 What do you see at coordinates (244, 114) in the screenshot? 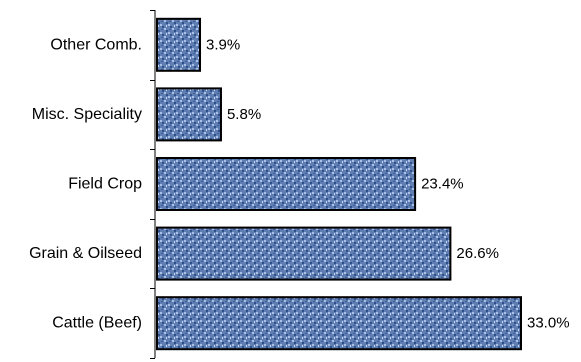
I see `value-label: 5.8%` at bounding box center [244, 114].